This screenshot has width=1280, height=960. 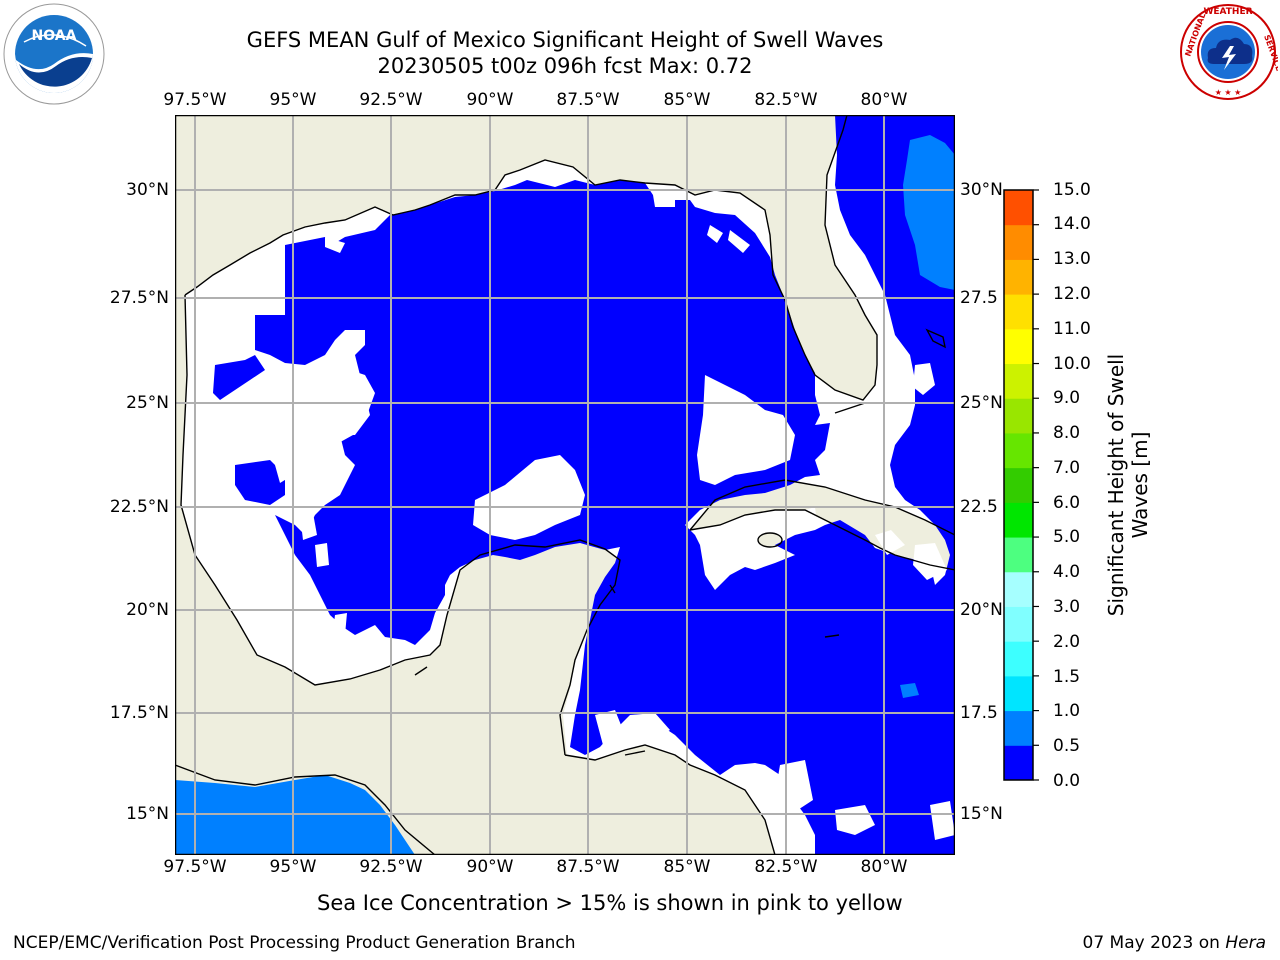 What do you see at coordinates (786, 100) in the screenshot?
I see `lon-label-top: 82.5°W` at bounding box center [786, 100].